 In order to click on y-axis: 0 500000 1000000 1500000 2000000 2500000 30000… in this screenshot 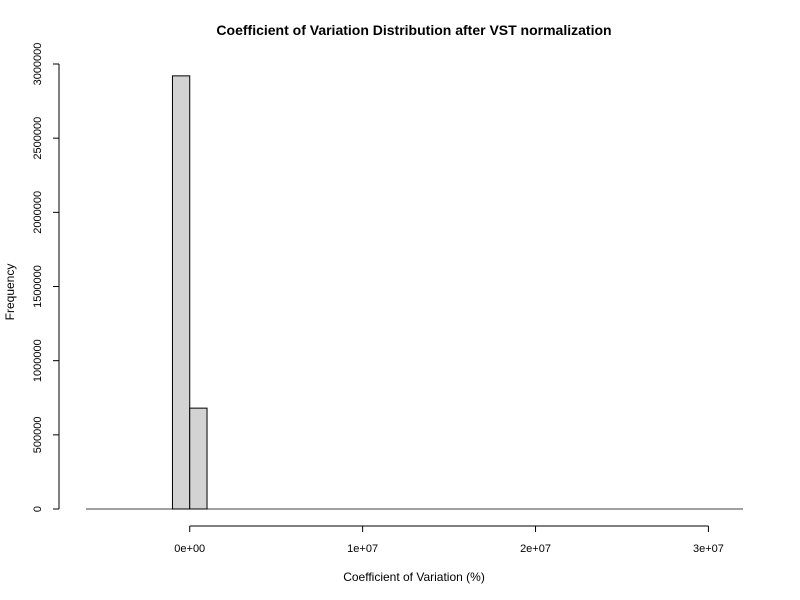, I will do `click(46, 277)`.